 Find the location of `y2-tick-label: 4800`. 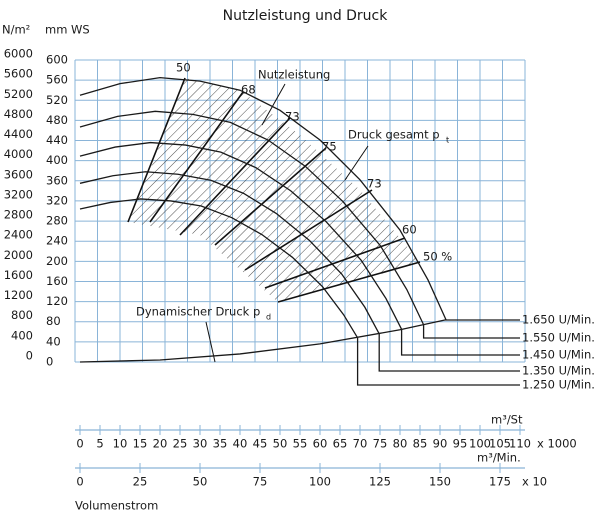

y2-tick-label: 4800 is located at coordinates (18, 114).